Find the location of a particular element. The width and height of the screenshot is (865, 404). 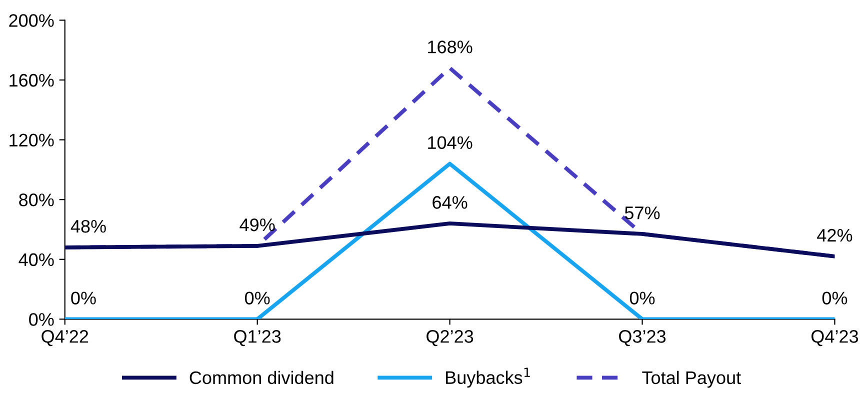

data-label: 42% is located at coordinates (834, 235).